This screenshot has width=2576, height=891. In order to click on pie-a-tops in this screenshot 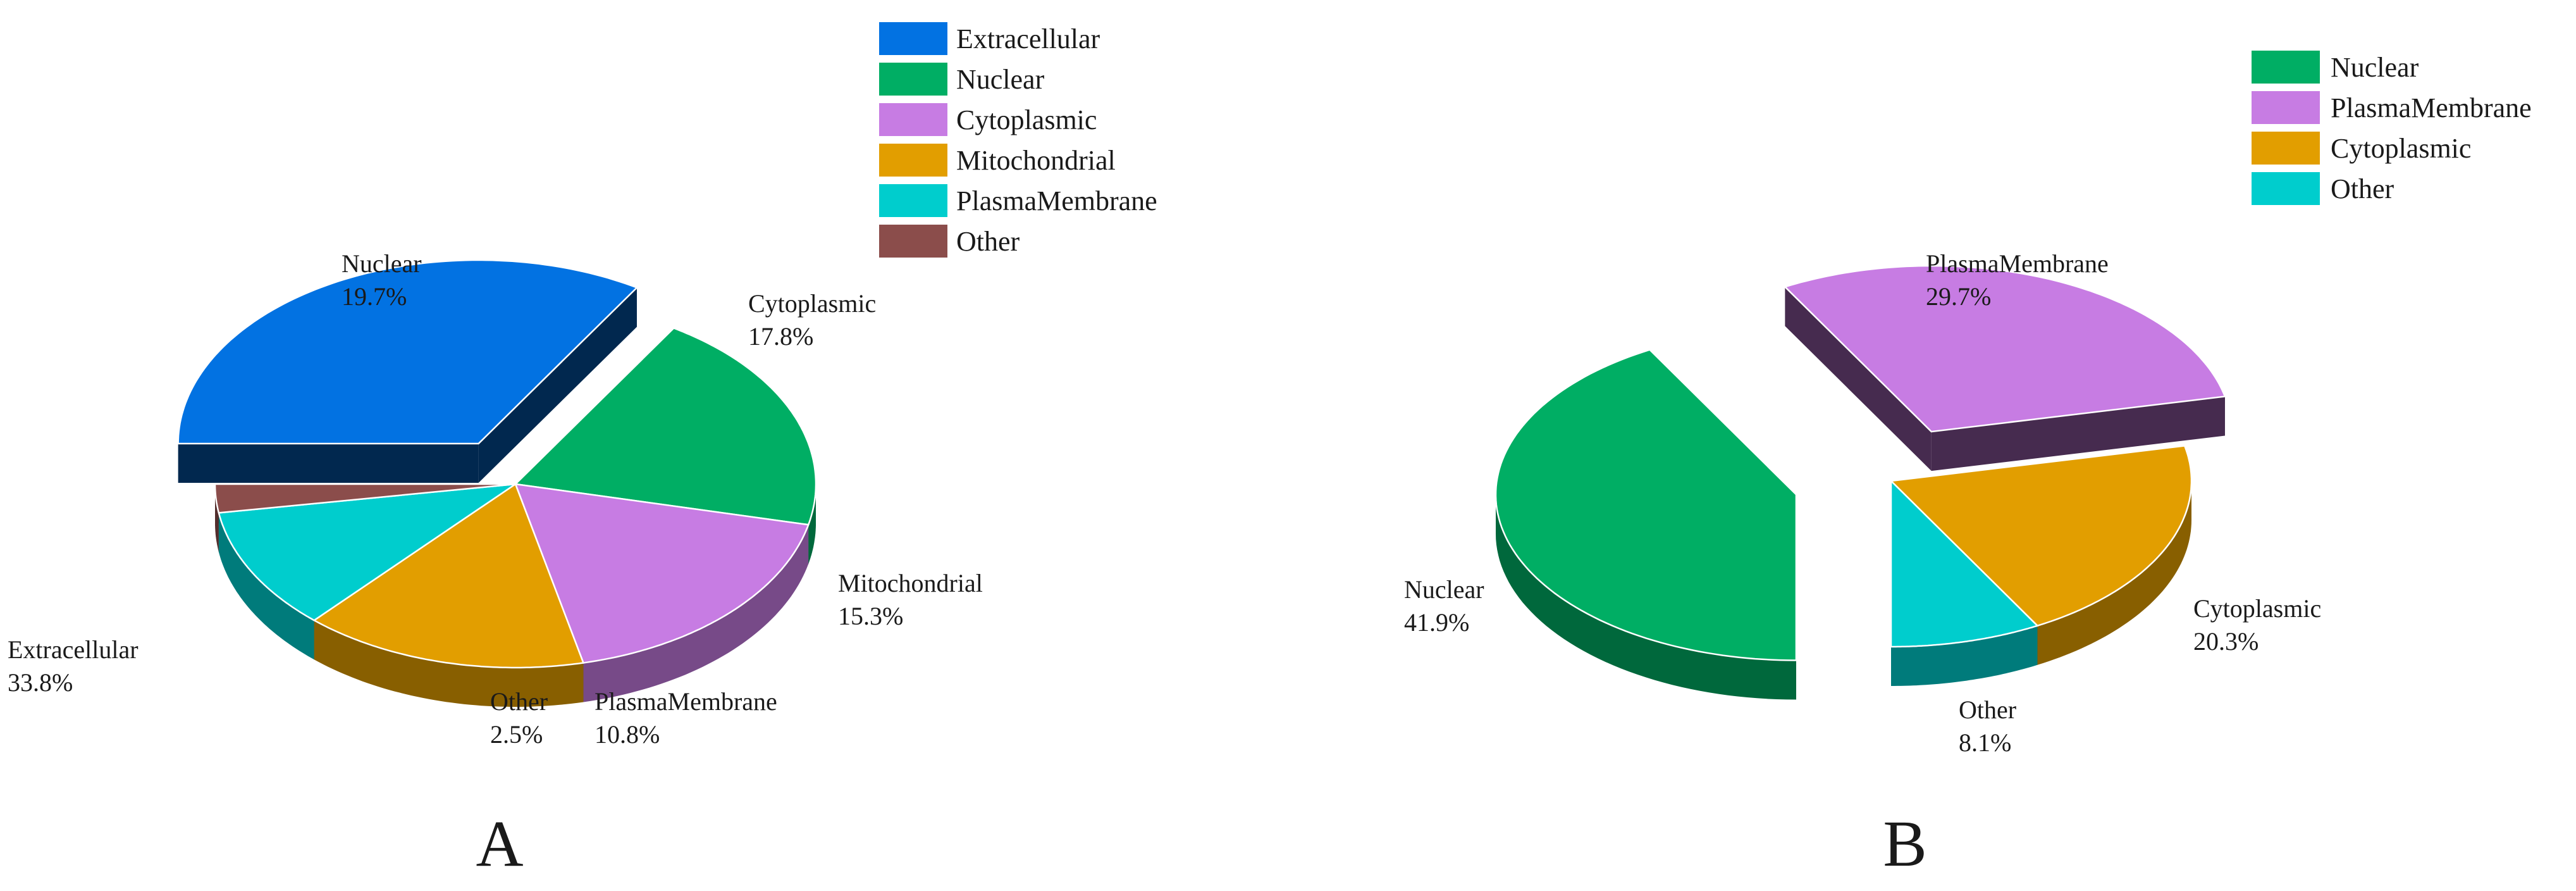, I will do `click(497, 464)`.